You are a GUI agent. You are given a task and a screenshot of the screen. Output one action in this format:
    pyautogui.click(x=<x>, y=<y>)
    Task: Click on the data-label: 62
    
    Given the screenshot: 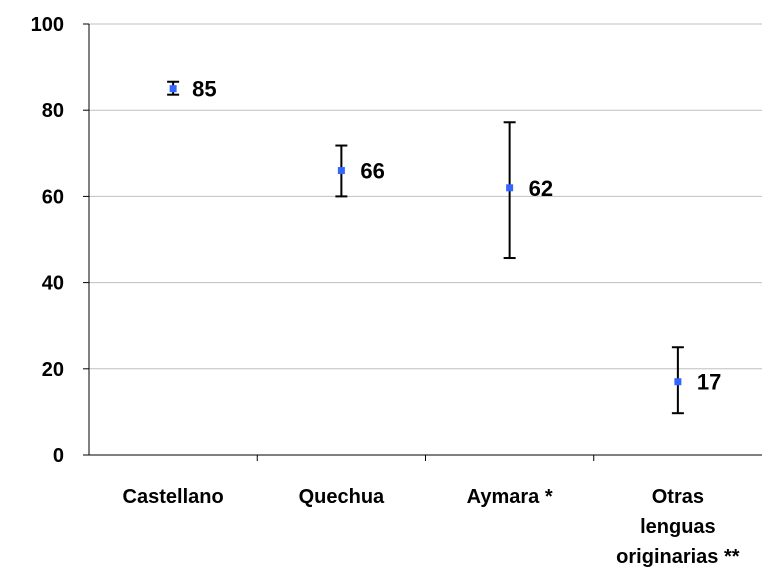 What is the action you would take?
    pyautogui.click(x=541, y=188)
    